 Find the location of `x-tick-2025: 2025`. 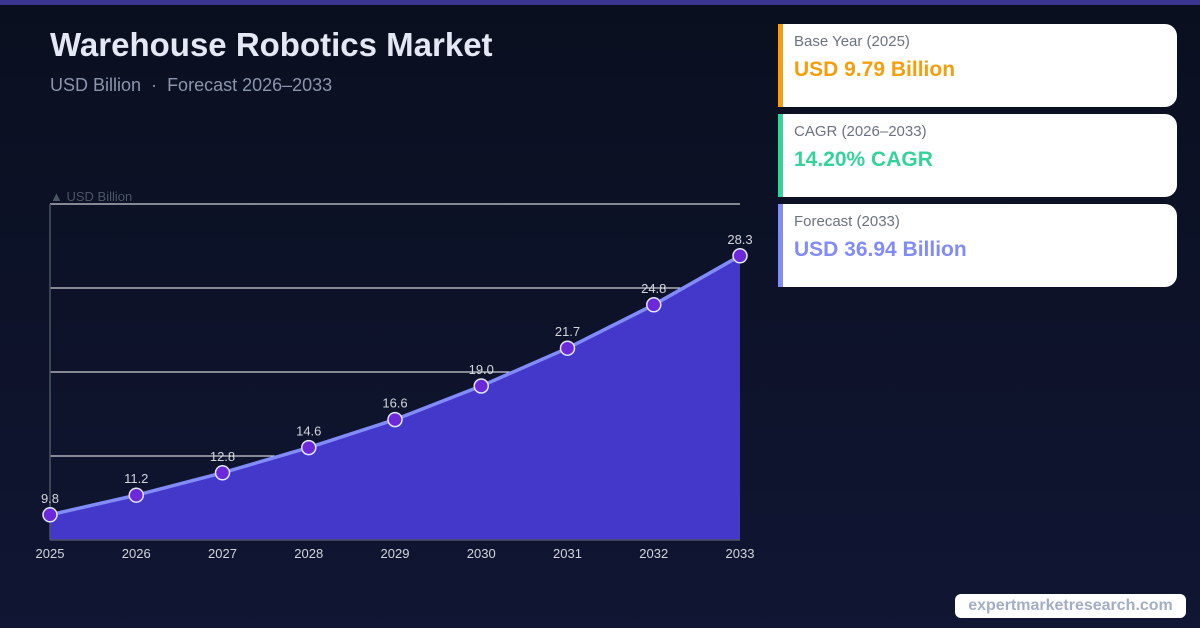

x-tick-2025: 2025 is located at coordinates (50, 553).